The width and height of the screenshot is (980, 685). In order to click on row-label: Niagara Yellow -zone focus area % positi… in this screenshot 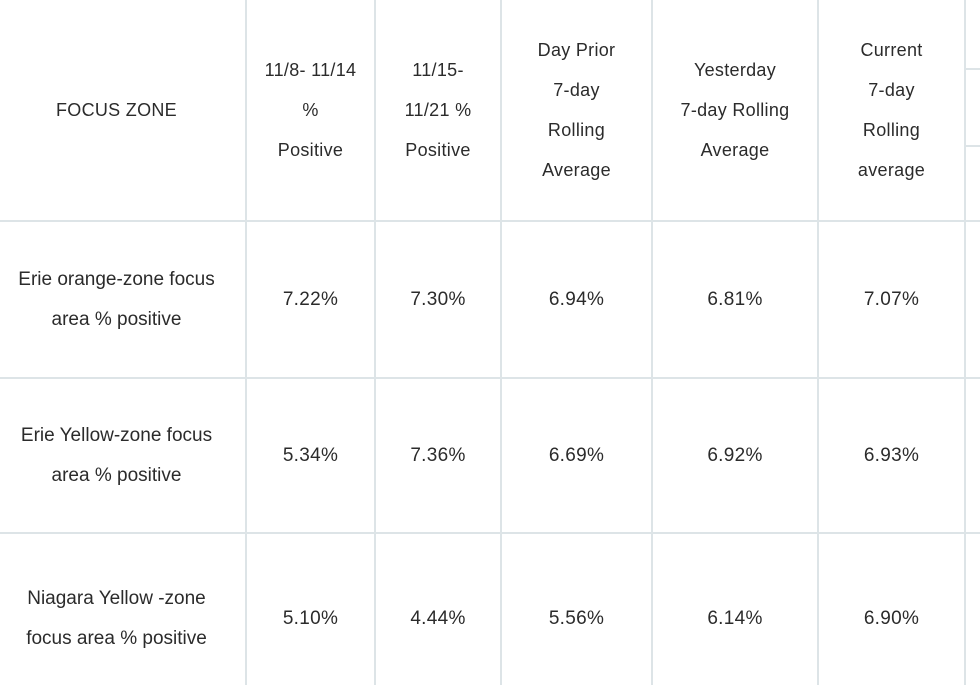, I will do `click(123, 609)`.